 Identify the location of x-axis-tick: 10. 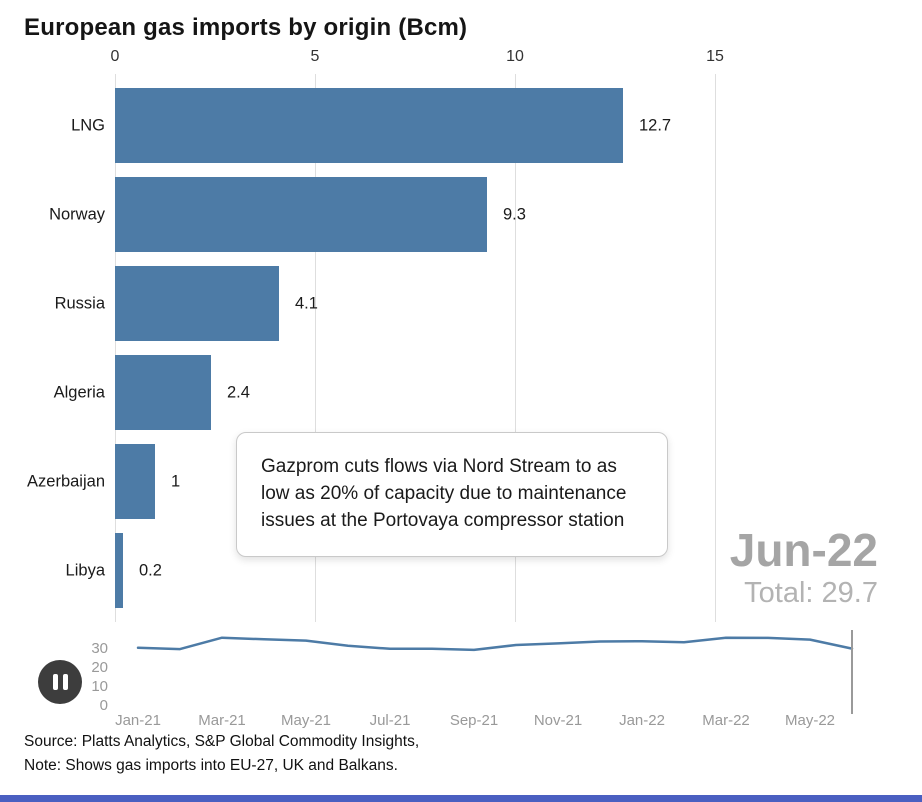
(515, 56).